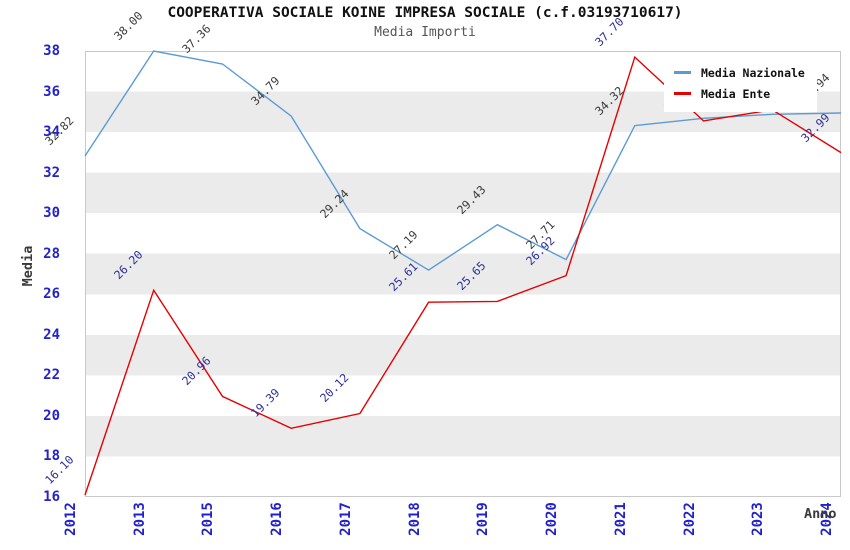 The height and width of the screenshot is (550, 850). What do you see at coordinates (139, 519) in the screenshot?
I see `x-tick-label: 2013` at bounding box center [139, 519].